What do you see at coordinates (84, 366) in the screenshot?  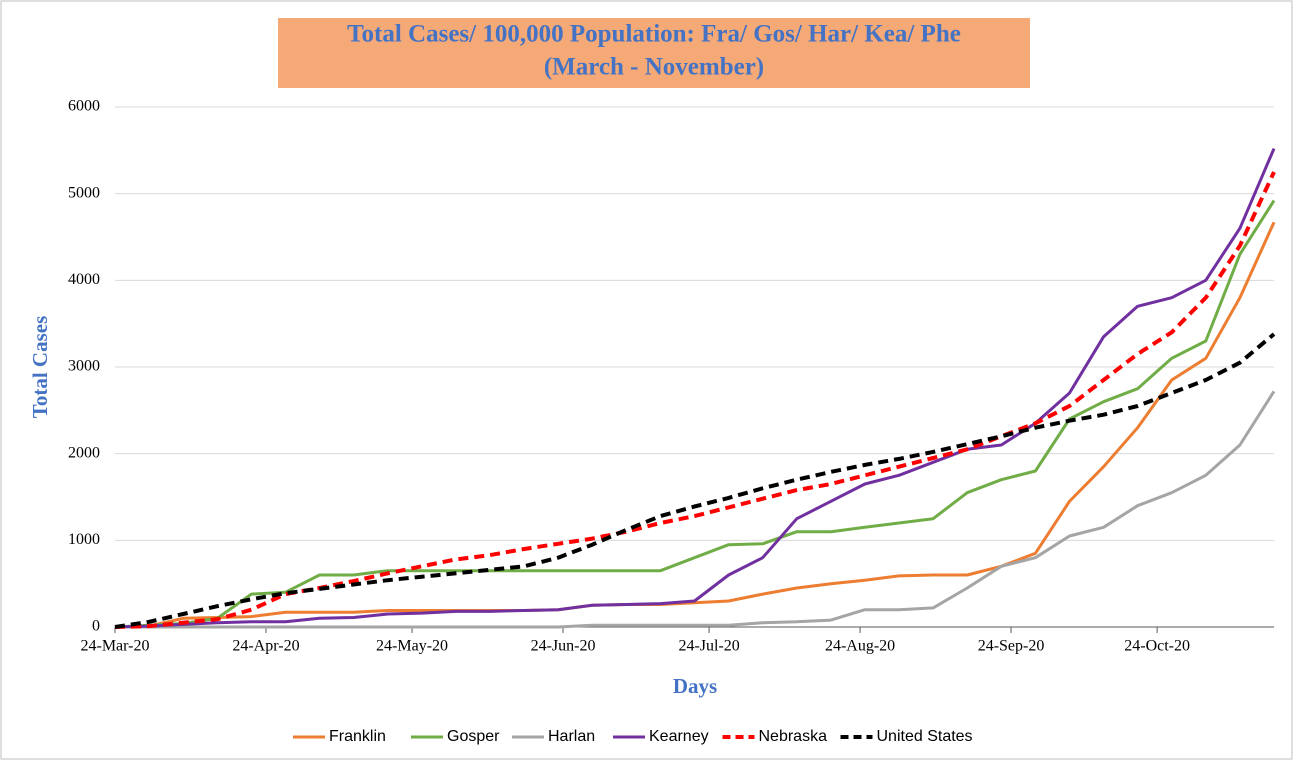 I see `y-tick-label: 3000` at bounding box center [84, 366].